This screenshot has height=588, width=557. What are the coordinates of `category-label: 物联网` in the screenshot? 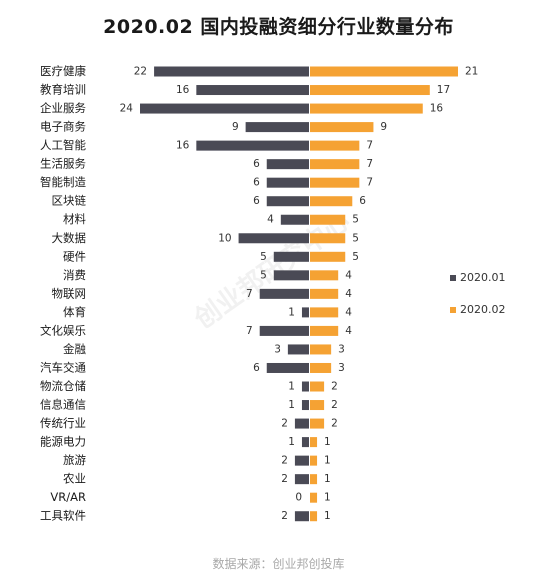 It's located at (69, 293).